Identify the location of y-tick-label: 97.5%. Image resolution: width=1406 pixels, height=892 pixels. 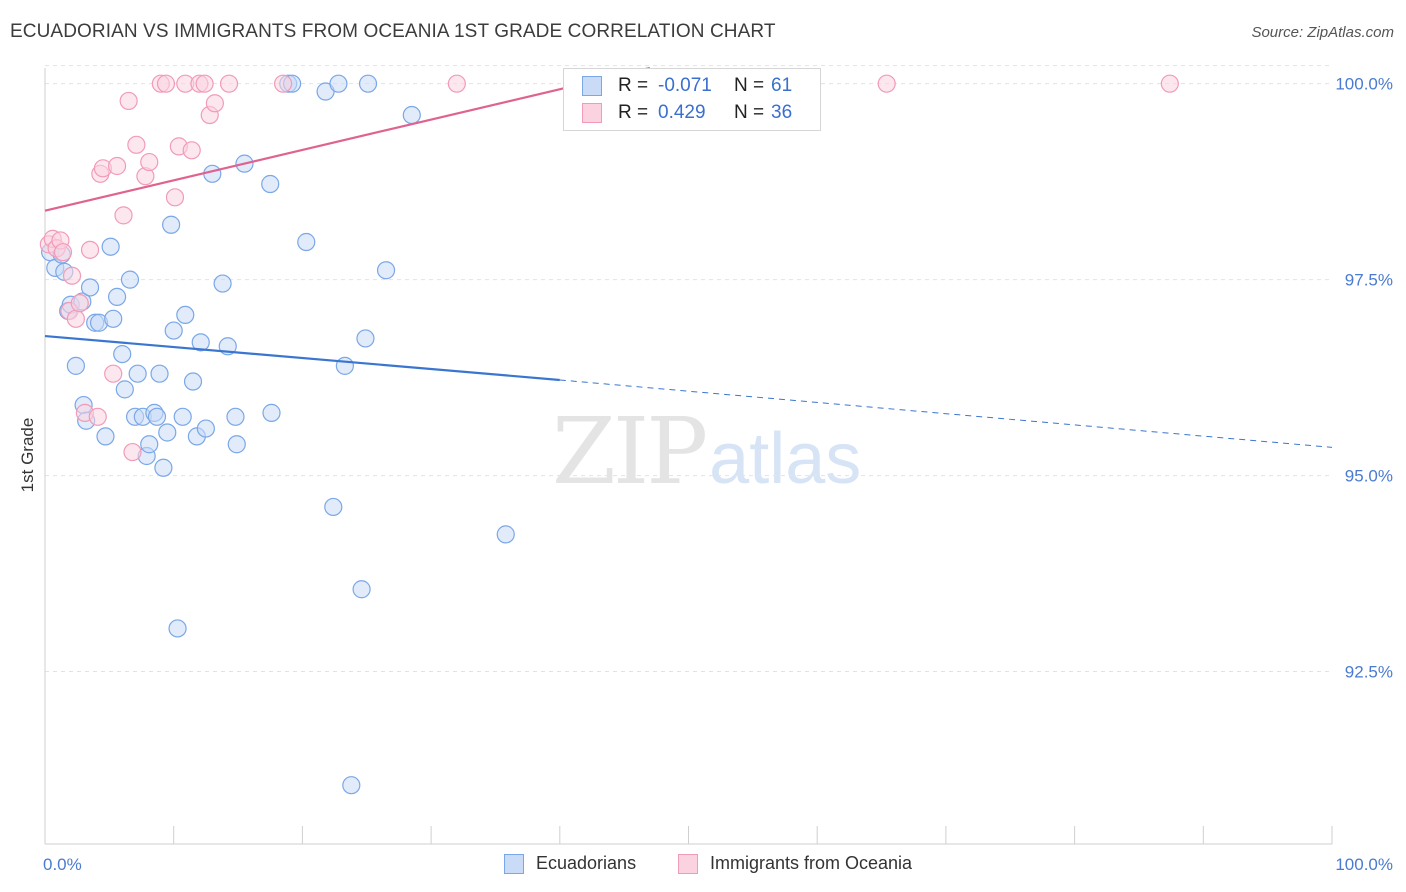
(1369, 280).